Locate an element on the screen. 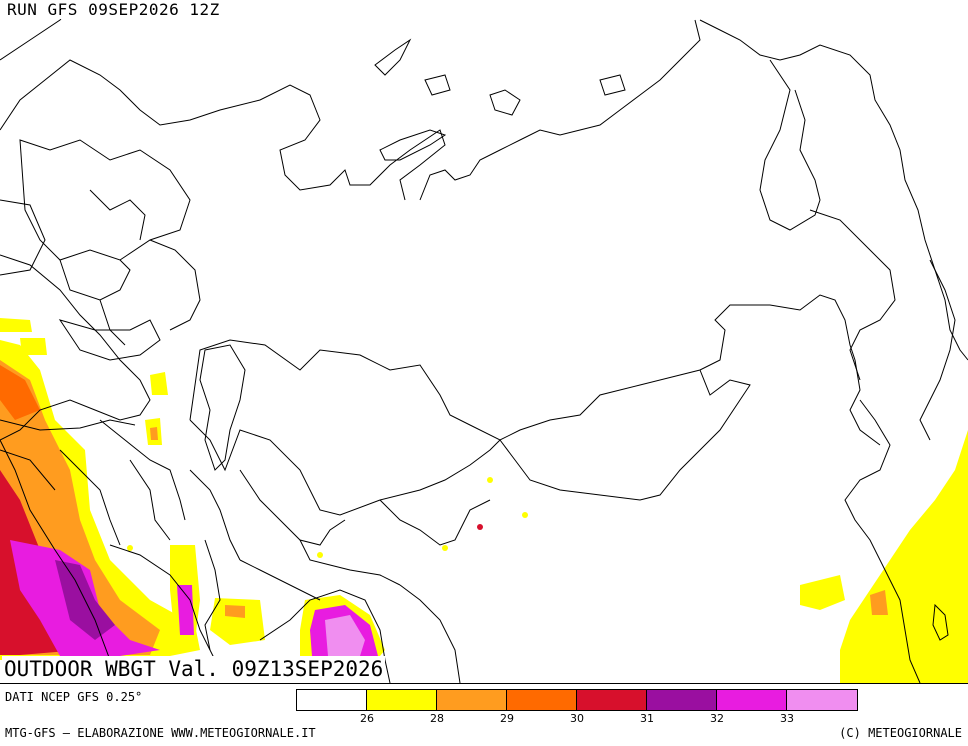  heat-region-europe-spot2 is located at coordinates (33, 346).